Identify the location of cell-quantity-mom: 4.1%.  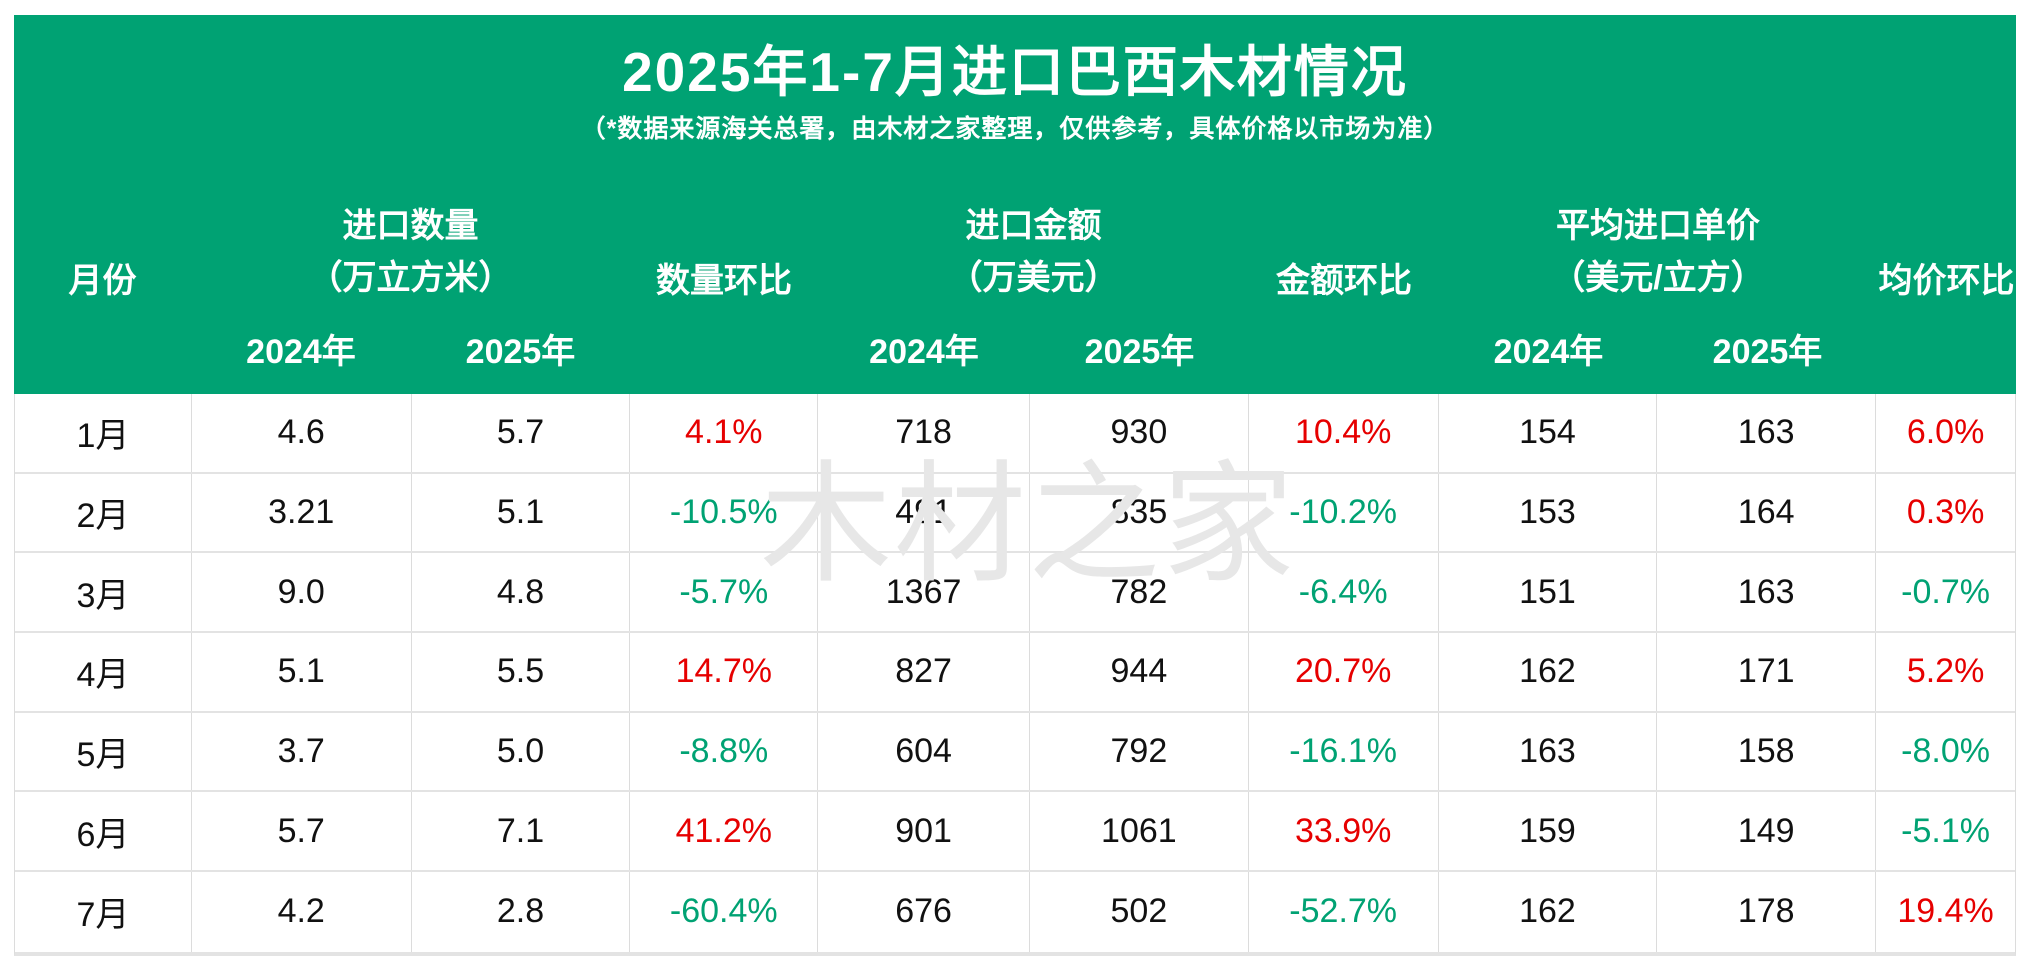
(724, 433).